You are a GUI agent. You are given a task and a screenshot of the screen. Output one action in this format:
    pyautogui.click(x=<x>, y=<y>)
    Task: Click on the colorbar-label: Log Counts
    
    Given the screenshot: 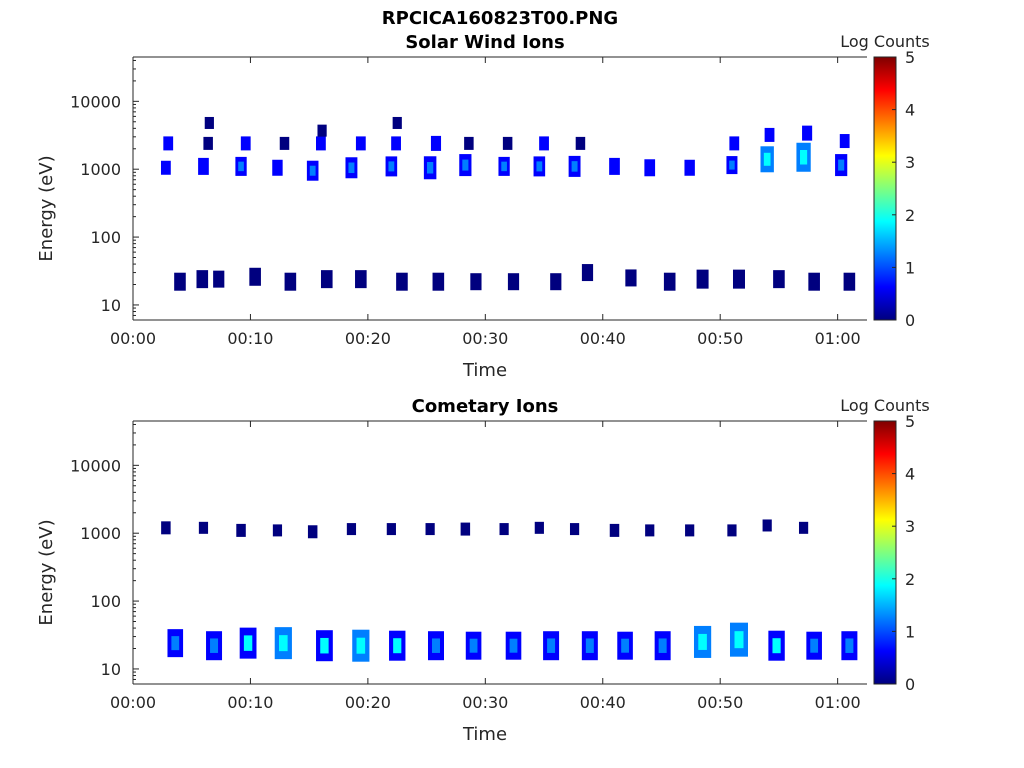 What is the action you would take?
    pyautogui.click(x=885, y=405)
    